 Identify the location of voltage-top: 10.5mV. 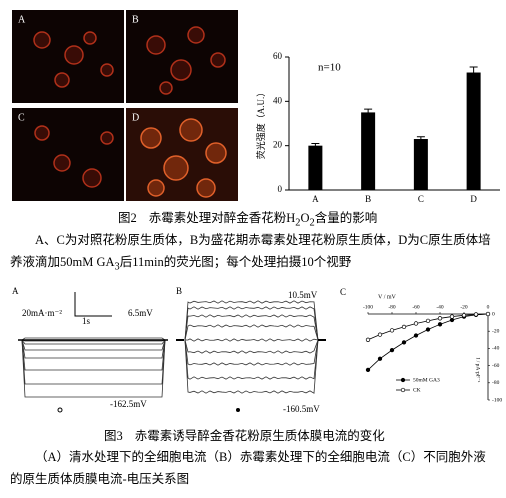
(303, 295).